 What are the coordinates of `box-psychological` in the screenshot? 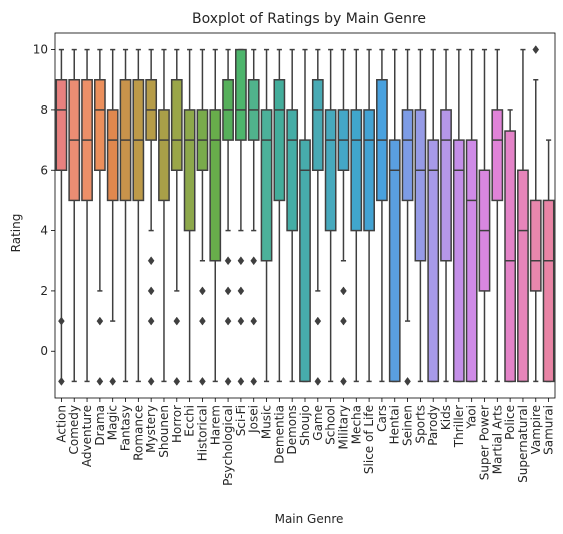 It's located at (228, 217).